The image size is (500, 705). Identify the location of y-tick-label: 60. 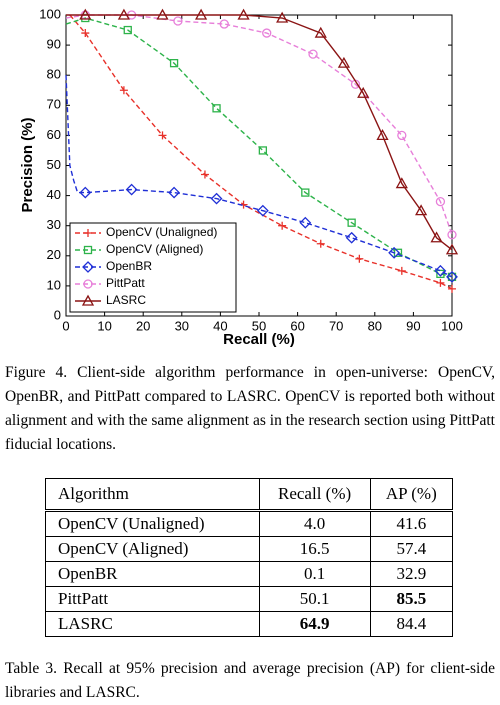
(54, 134).